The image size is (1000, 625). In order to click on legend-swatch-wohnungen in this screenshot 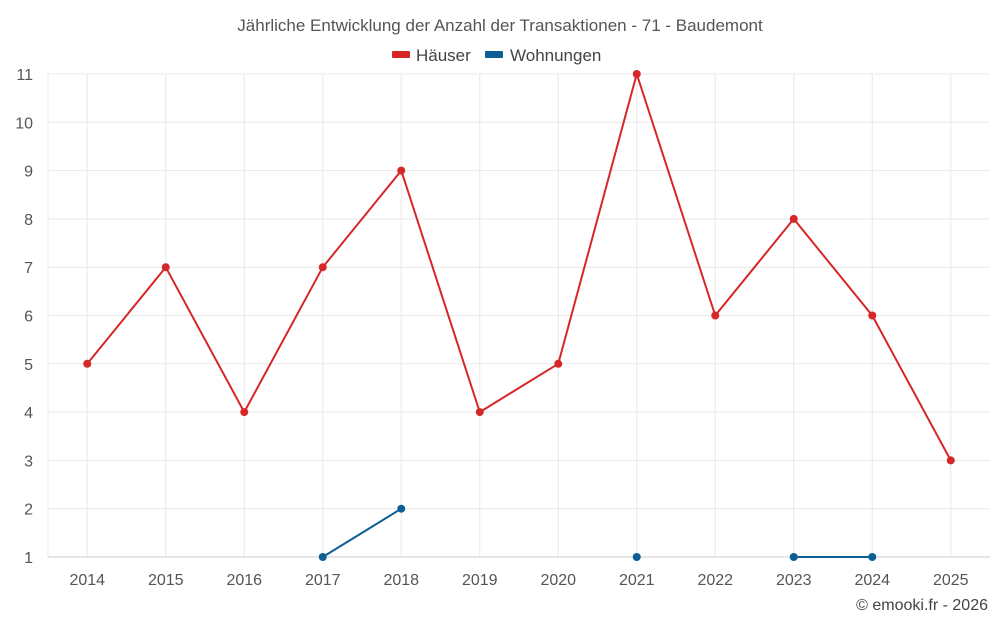, I will do `click(494, 54)`.